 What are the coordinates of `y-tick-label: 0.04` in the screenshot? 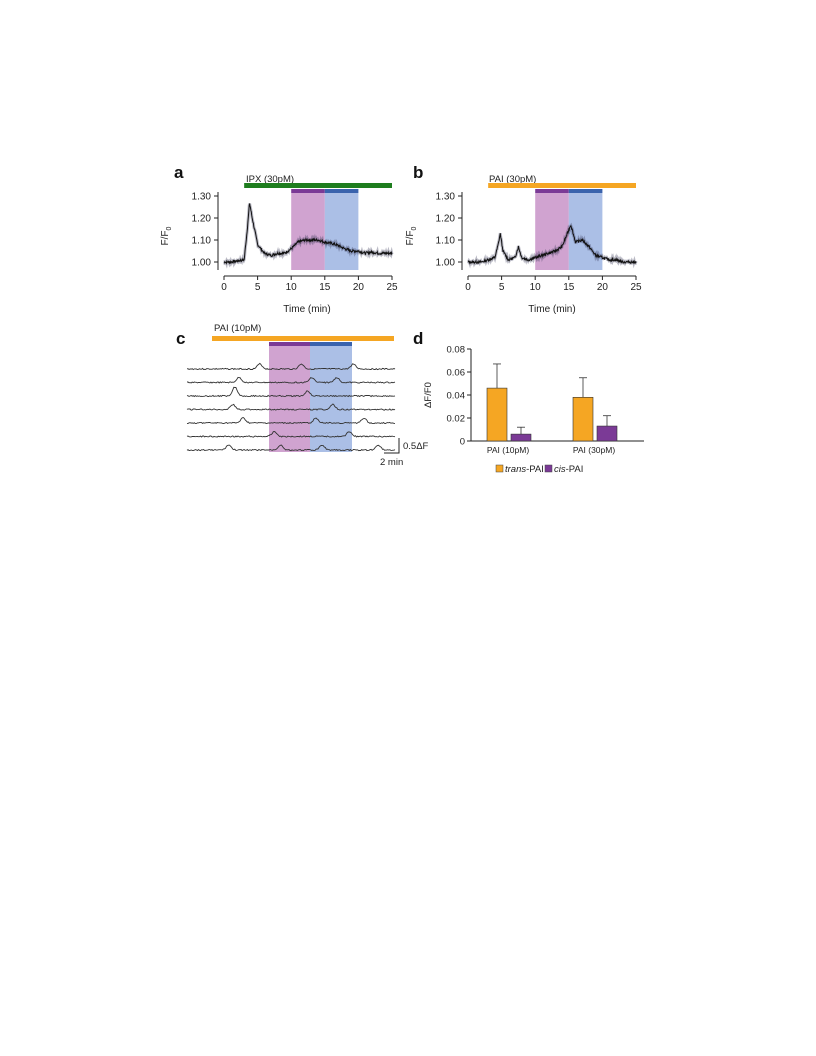 It's located at (456, 396).